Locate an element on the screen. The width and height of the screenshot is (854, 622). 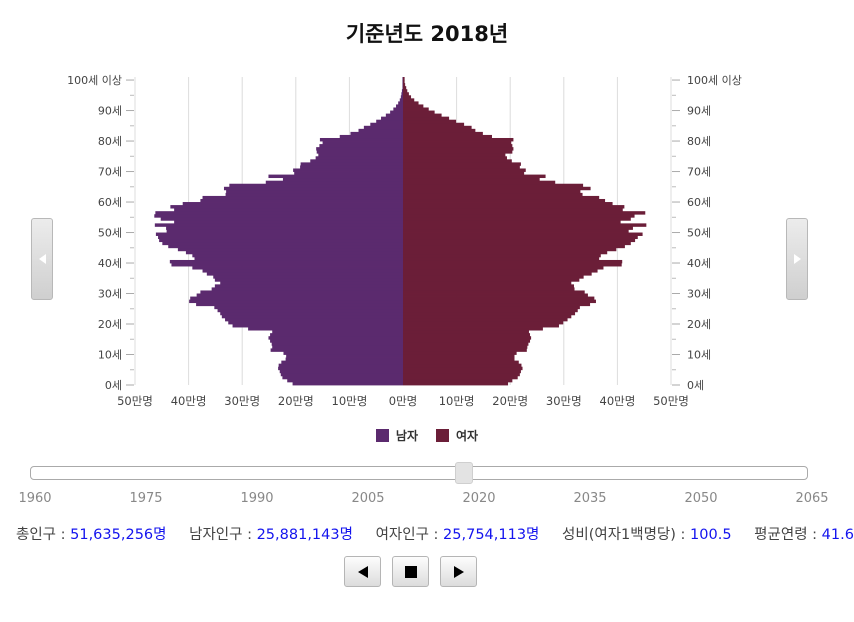
x-tick-label: 10만명 is located at coordinates (350, 401).